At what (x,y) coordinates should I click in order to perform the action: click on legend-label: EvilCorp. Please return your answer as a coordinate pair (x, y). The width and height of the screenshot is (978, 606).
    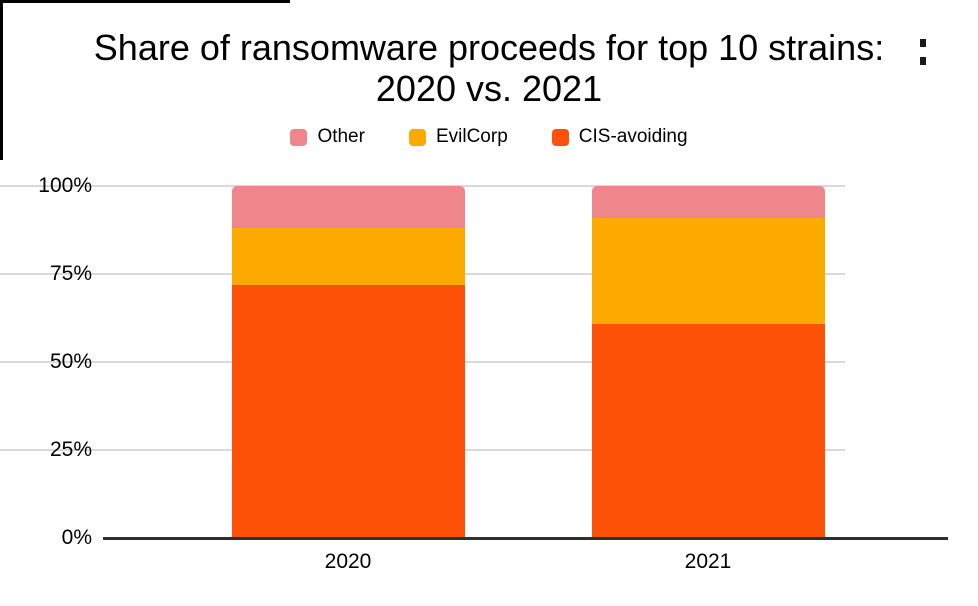
    Looking at the image, I should click on (471, 136).